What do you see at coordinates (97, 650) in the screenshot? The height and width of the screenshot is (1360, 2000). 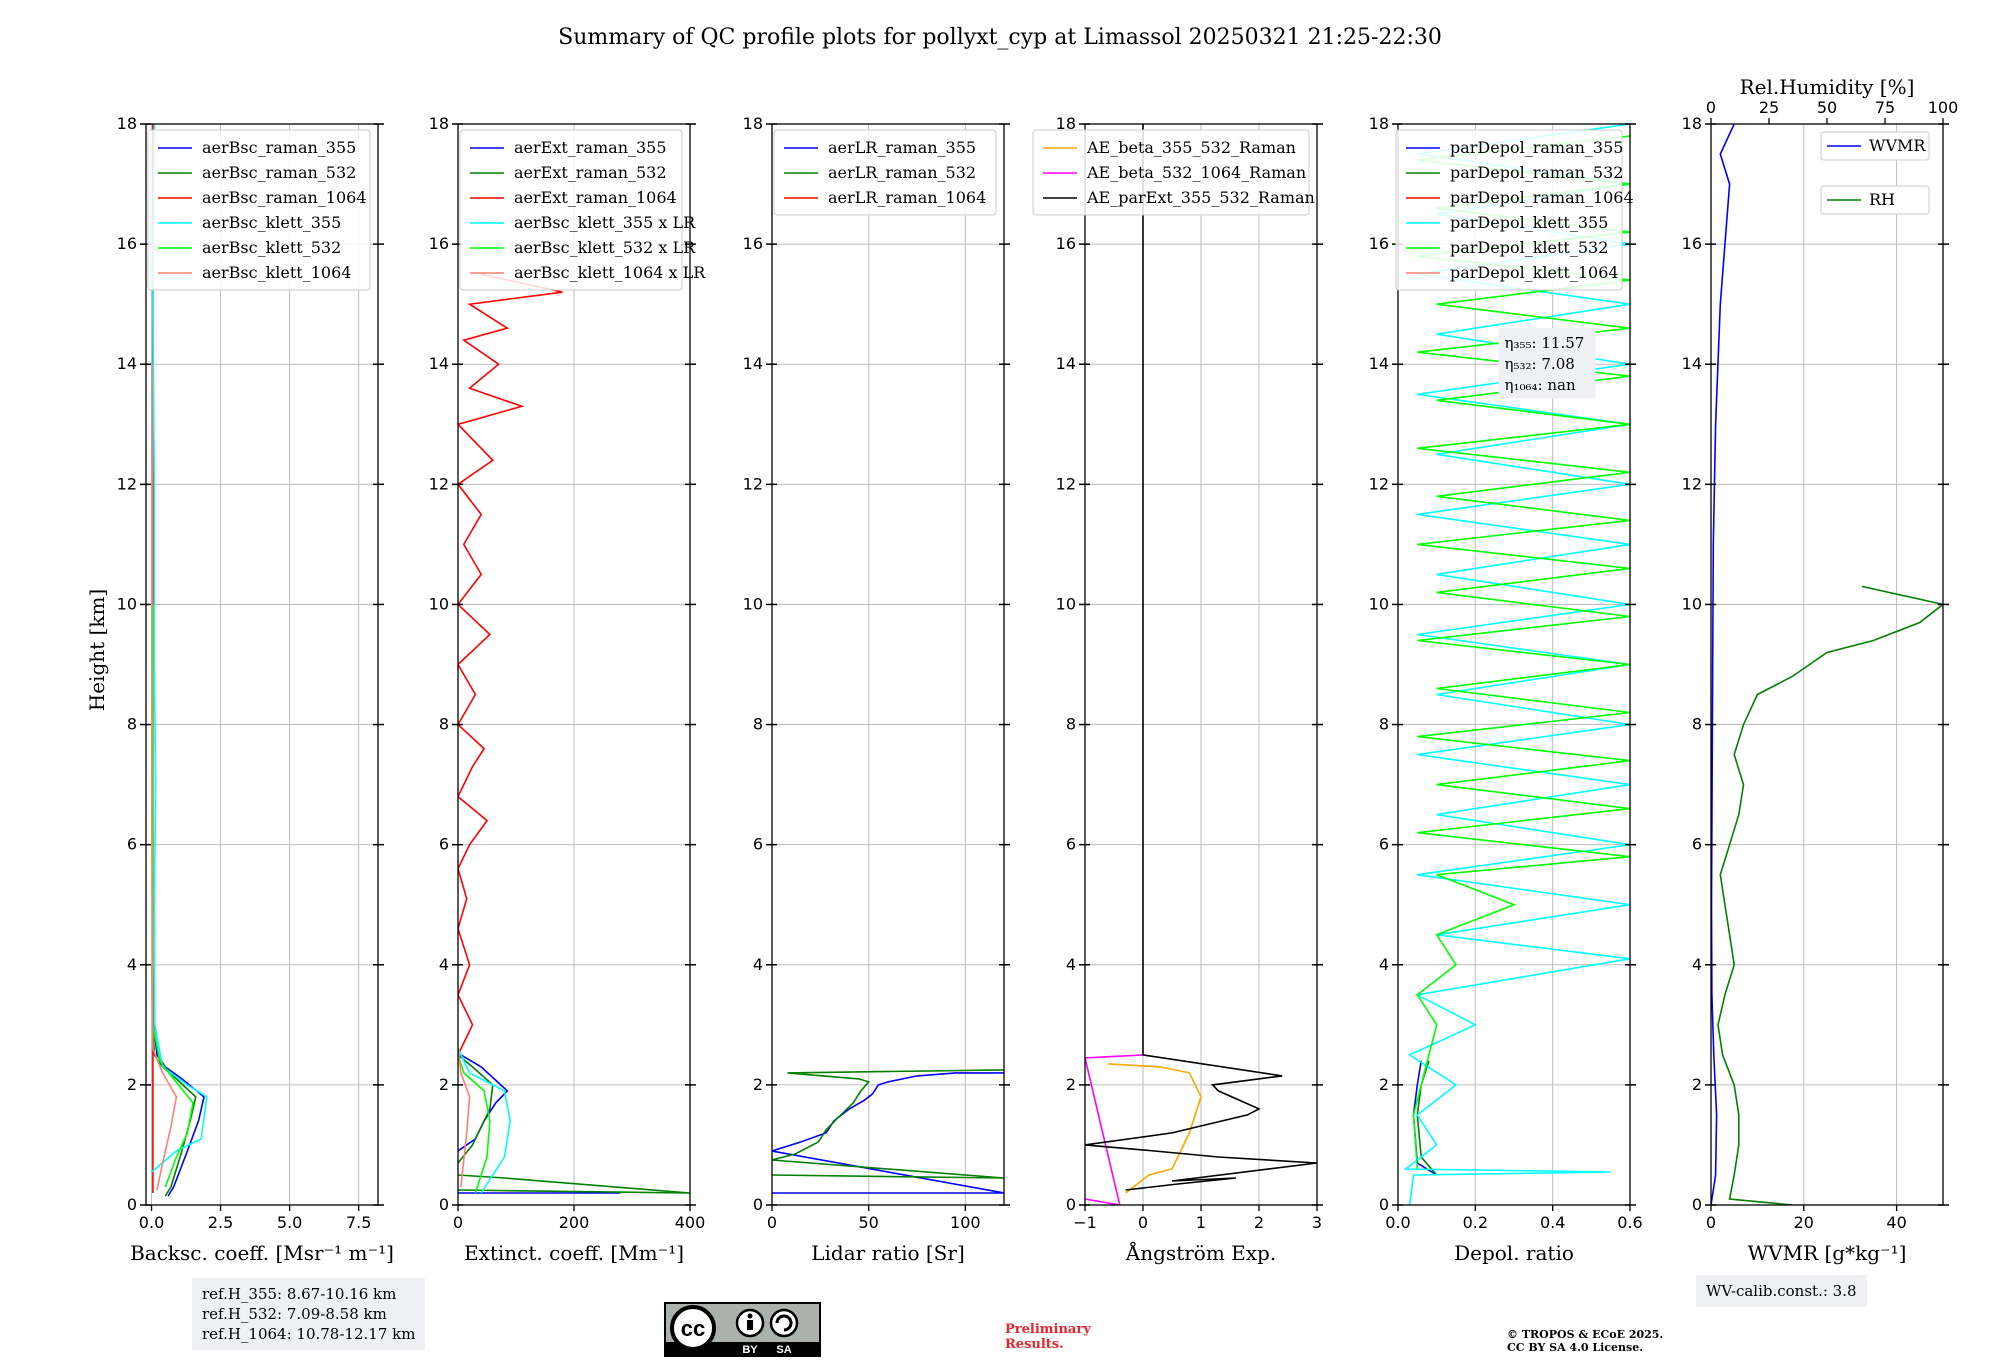 I see `y-axis-label: Height [km]` at bounding box center [97, 650].